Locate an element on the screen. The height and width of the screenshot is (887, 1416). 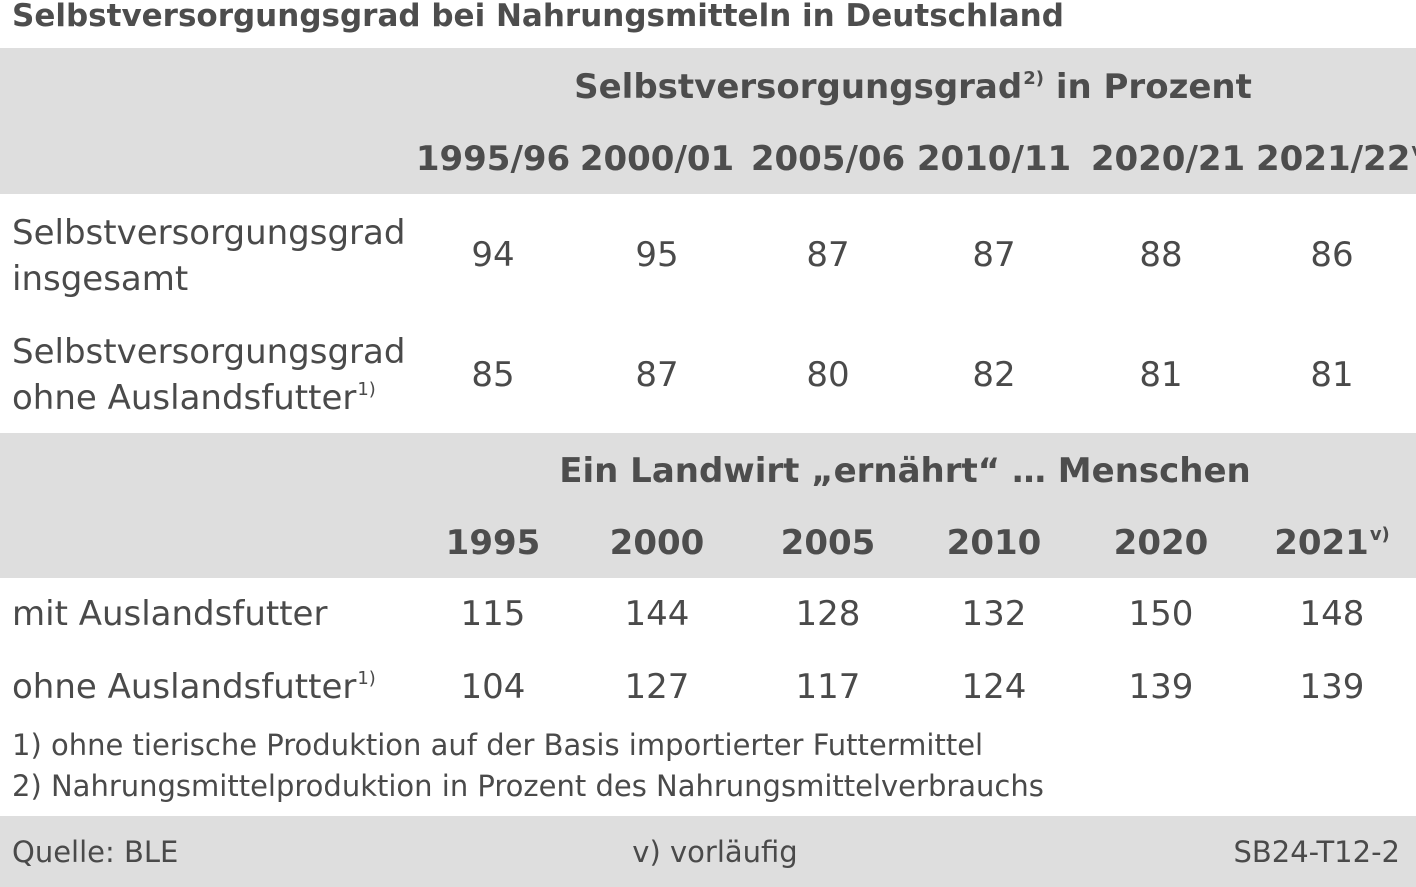
footer-note: v) vorläufig is located at coordinates (715, 852).